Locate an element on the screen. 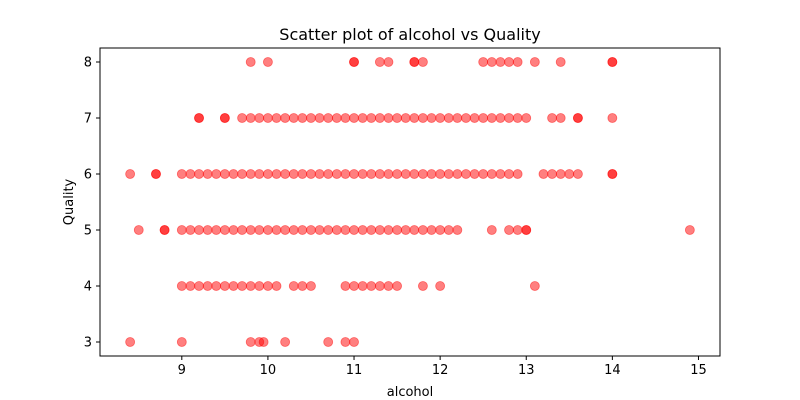 The width and height of the screenshot is (800, 400). x-tick-label: 12 is located at coordinates (440, 370).